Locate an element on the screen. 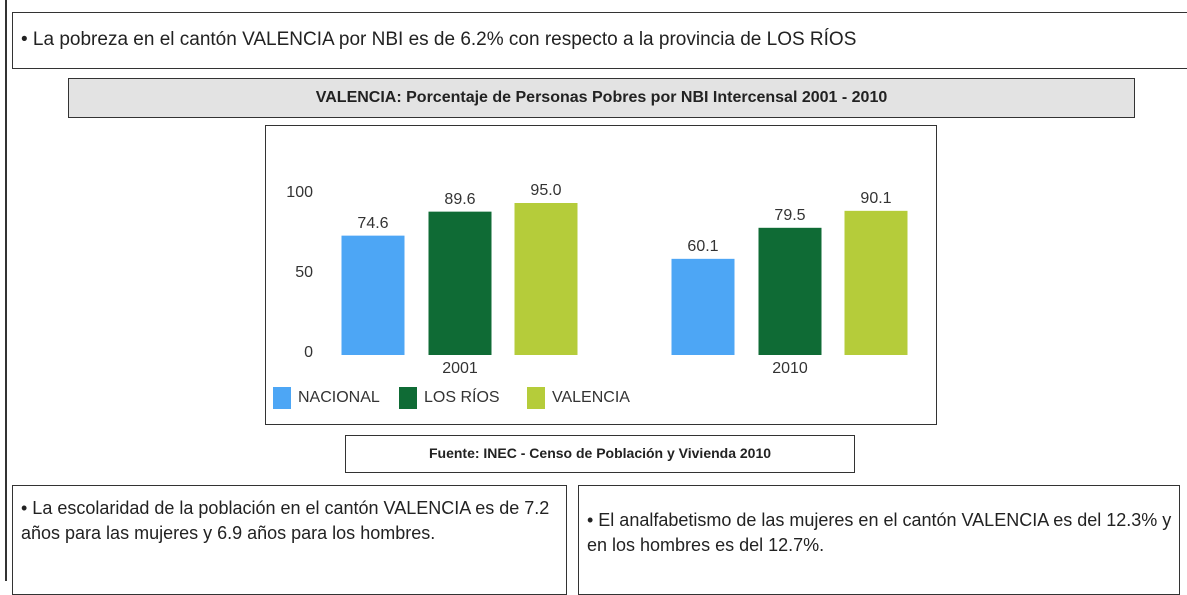 The image size is (1187, 595). y-tick-label: 100 is located at coordinates (299, 192).